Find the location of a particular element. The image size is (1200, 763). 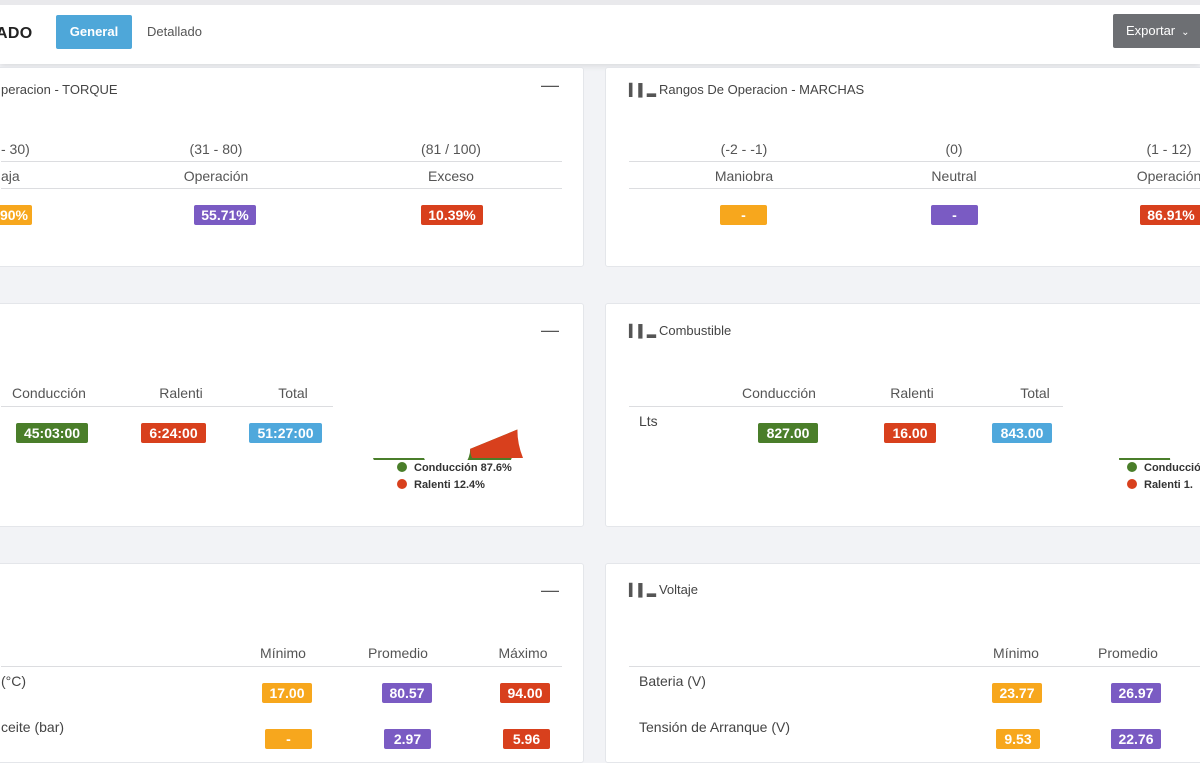

row-label: ceite (bar) is located at coordinates (33, 727).